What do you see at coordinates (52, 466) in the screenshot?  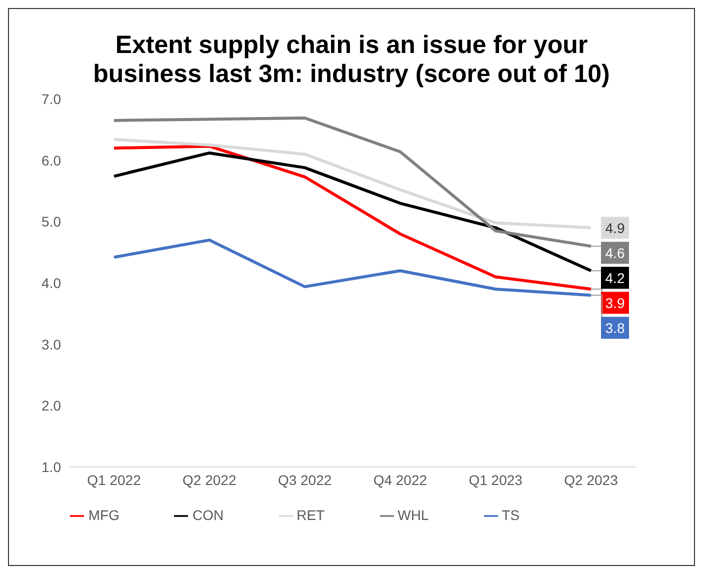 I see `y-tick-label: 1.0` at bounding box center [52, 466].